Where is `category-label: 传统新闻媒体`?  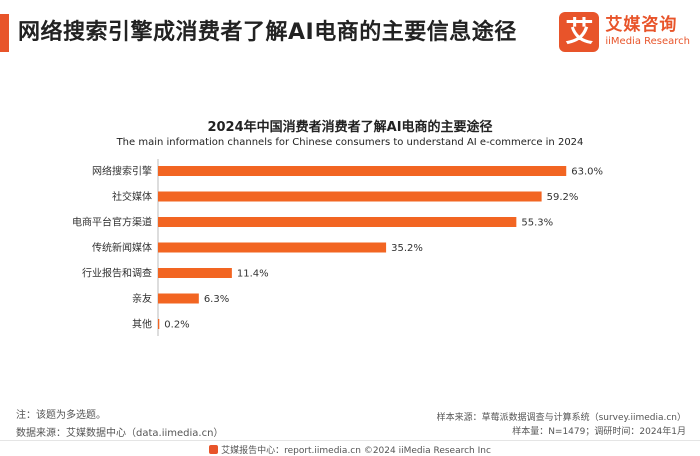
category-label: 传统新闻媒体 is located at coordinates (122, 247).